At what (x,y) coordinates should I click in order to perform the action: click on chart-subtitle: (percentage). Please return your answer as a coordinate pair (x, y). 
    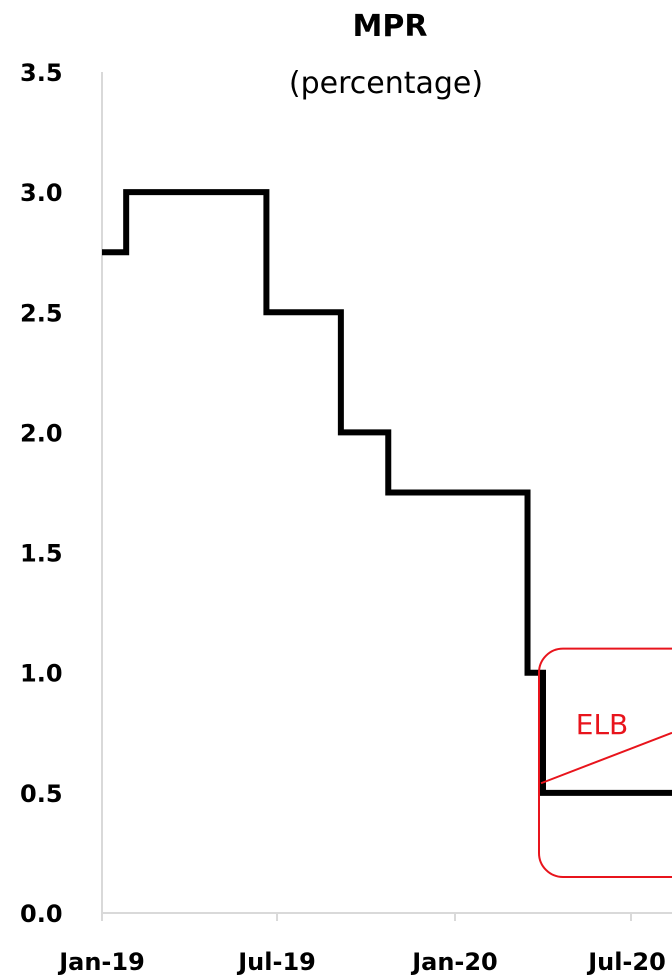
    Looking at the image, I should click on (386, 83).